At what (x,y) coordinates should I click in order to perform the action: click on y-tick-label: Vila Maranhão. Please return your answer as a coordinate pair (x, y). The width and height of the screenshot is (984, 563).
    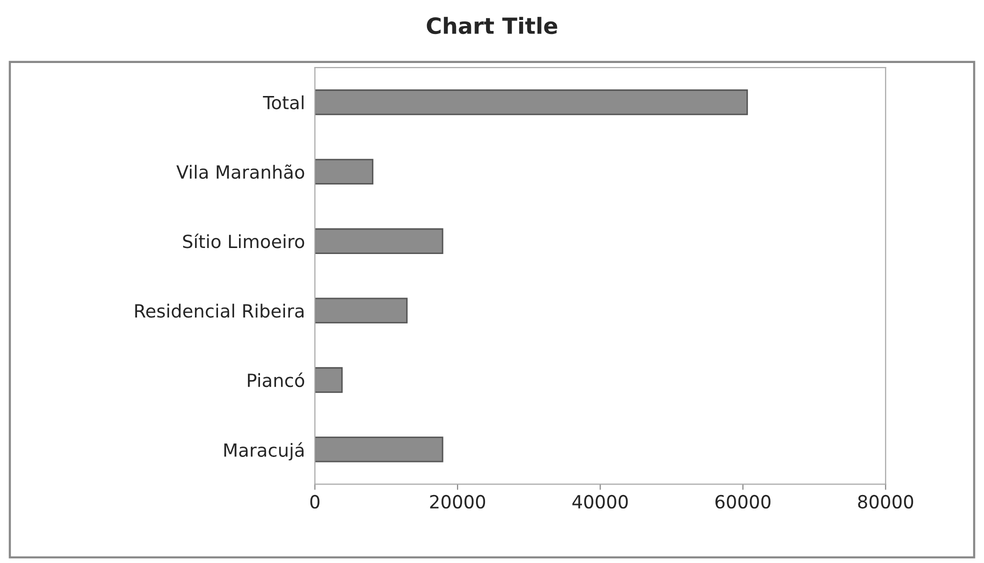
    Looking at the image, I should click on (240, 171).